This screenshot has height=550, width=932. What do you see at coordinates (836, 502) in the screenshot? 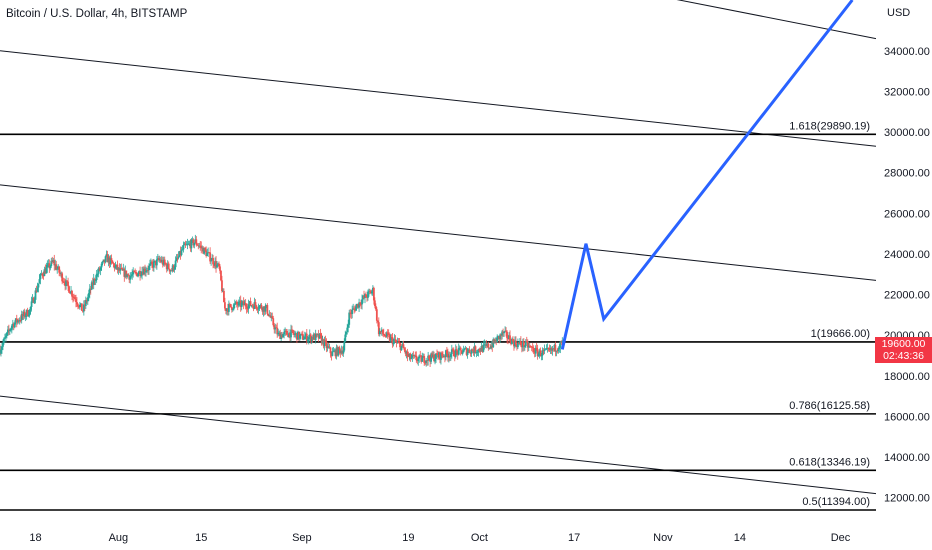
I see `fib-level-label: 0.5(11394.00)` at bounding box center [836, 502].